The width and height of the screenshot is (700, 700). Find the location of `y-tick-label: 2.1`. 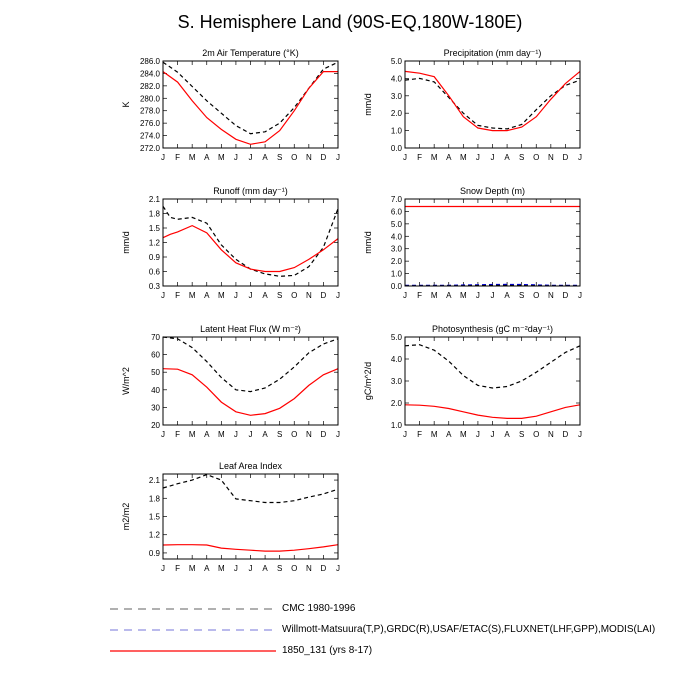

y-tick-label: 2.1 is located at coordinates (155, 480).